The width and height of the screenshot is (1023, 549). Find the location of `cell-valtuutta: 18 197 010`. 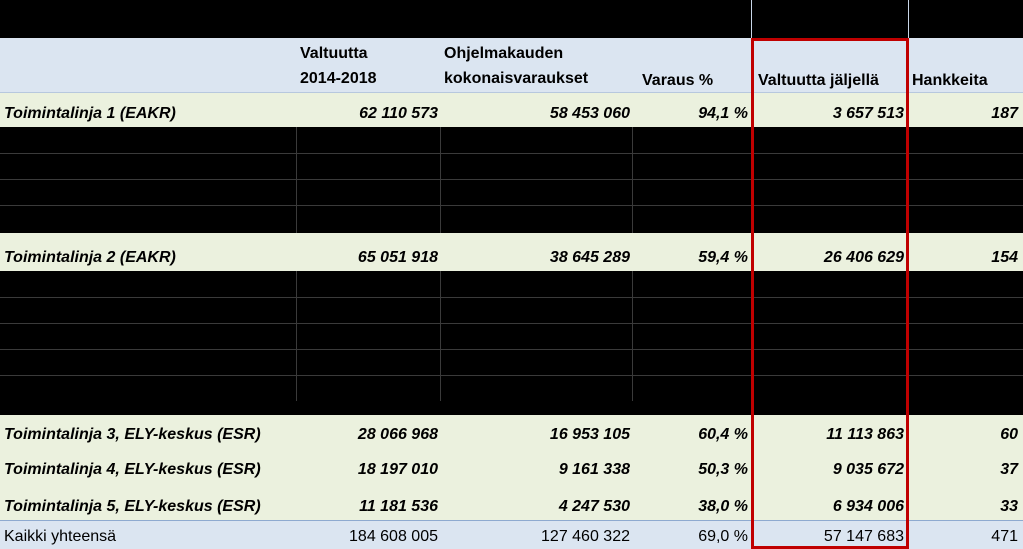

cell-valtuutta: 18 197 010 is located at coordinates (397, 469).